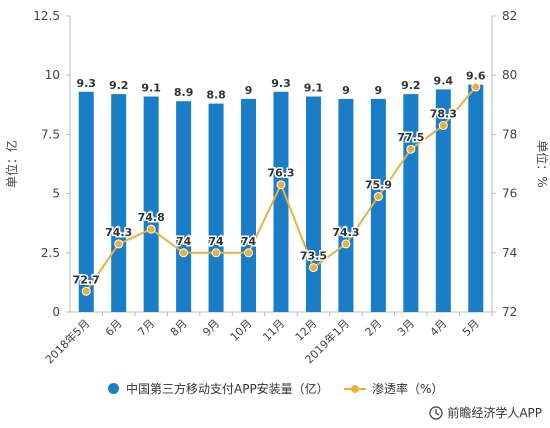 The image size is (550, 428). What do you see at coordinates (113, 388) in the screenshot?
I see `legend-bar-swatch` at bounding box center [113, 388].